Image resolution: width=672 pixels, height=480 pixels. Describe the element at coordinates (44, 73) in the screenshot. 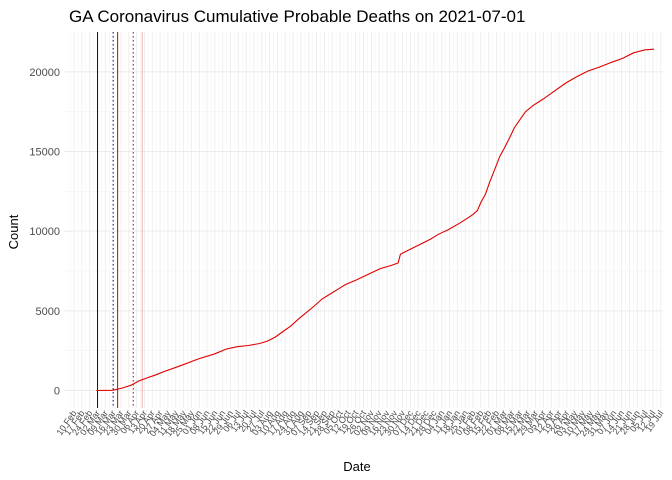

I see `y-tick-label: 20000` at that location.